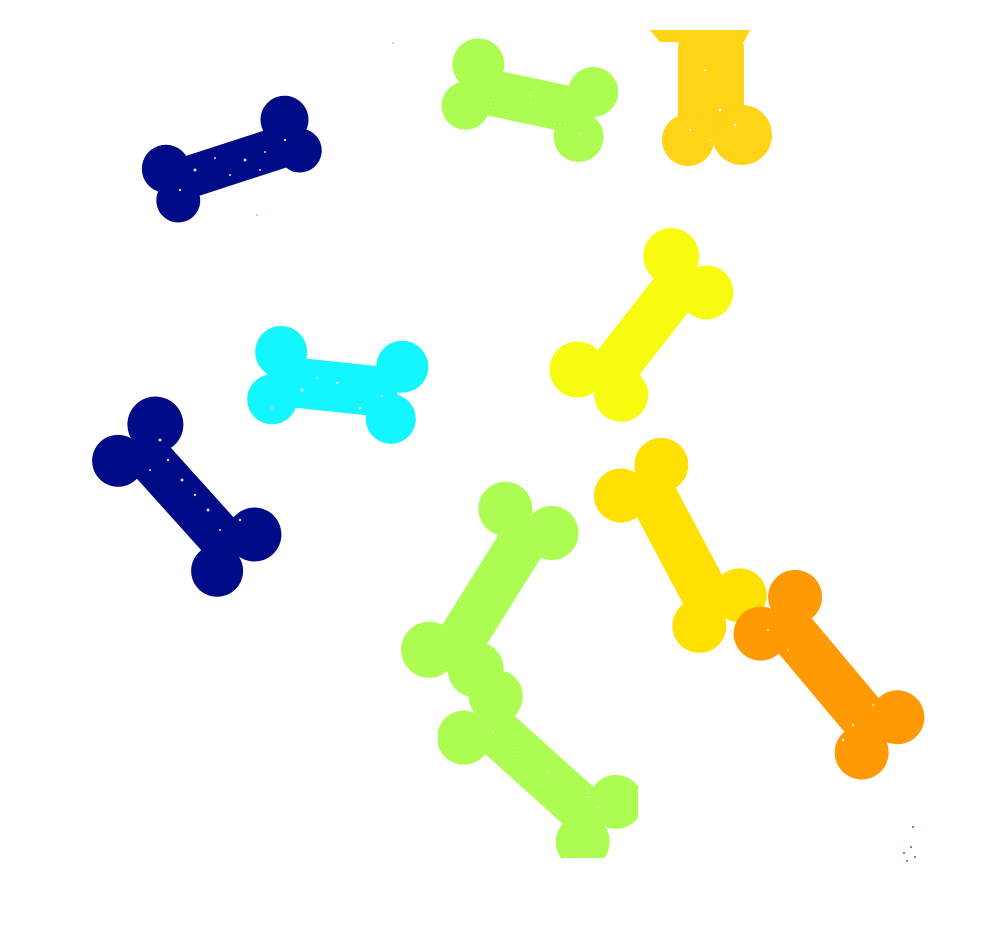  I want to click on bone-cyan-center-left, so click(337, 385).